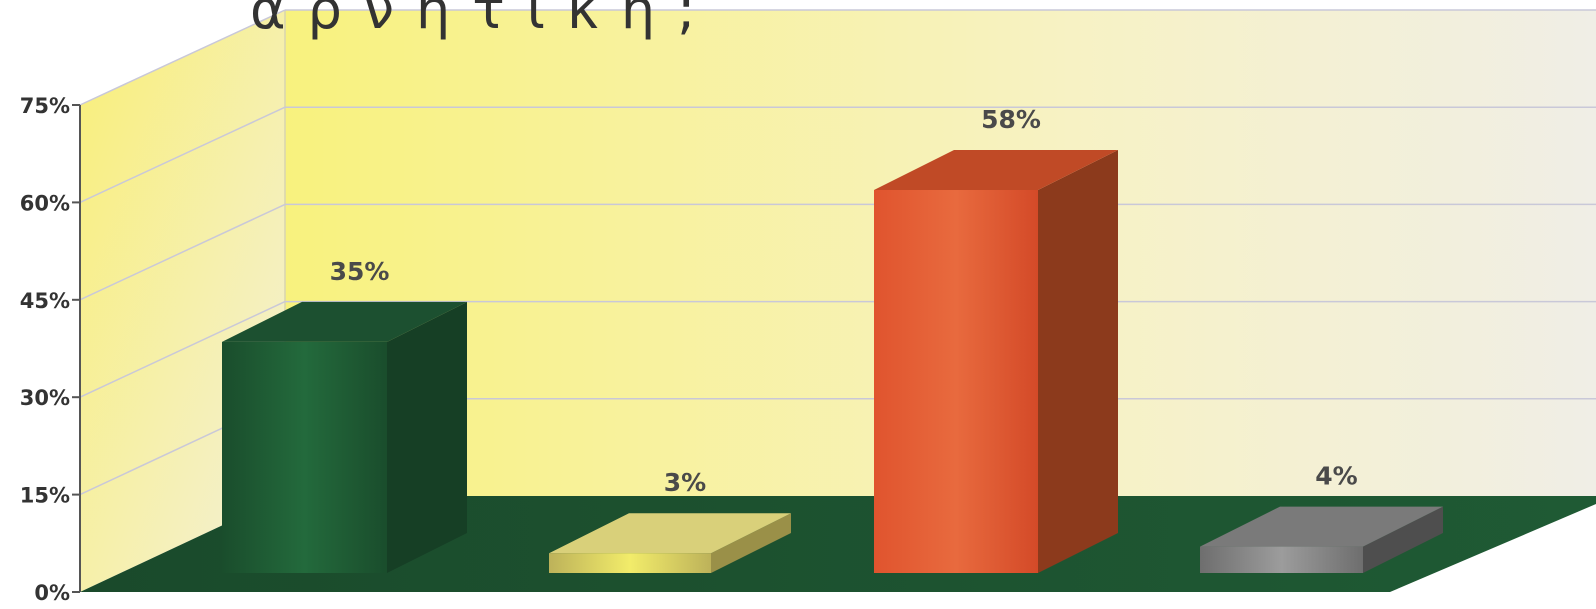 This screenshot has height=609, width=1596. What do you see at coordinates (45, 301) in the screenshot?
I see `y-tick-label-3: 45%` at bounding box center [45, 301].